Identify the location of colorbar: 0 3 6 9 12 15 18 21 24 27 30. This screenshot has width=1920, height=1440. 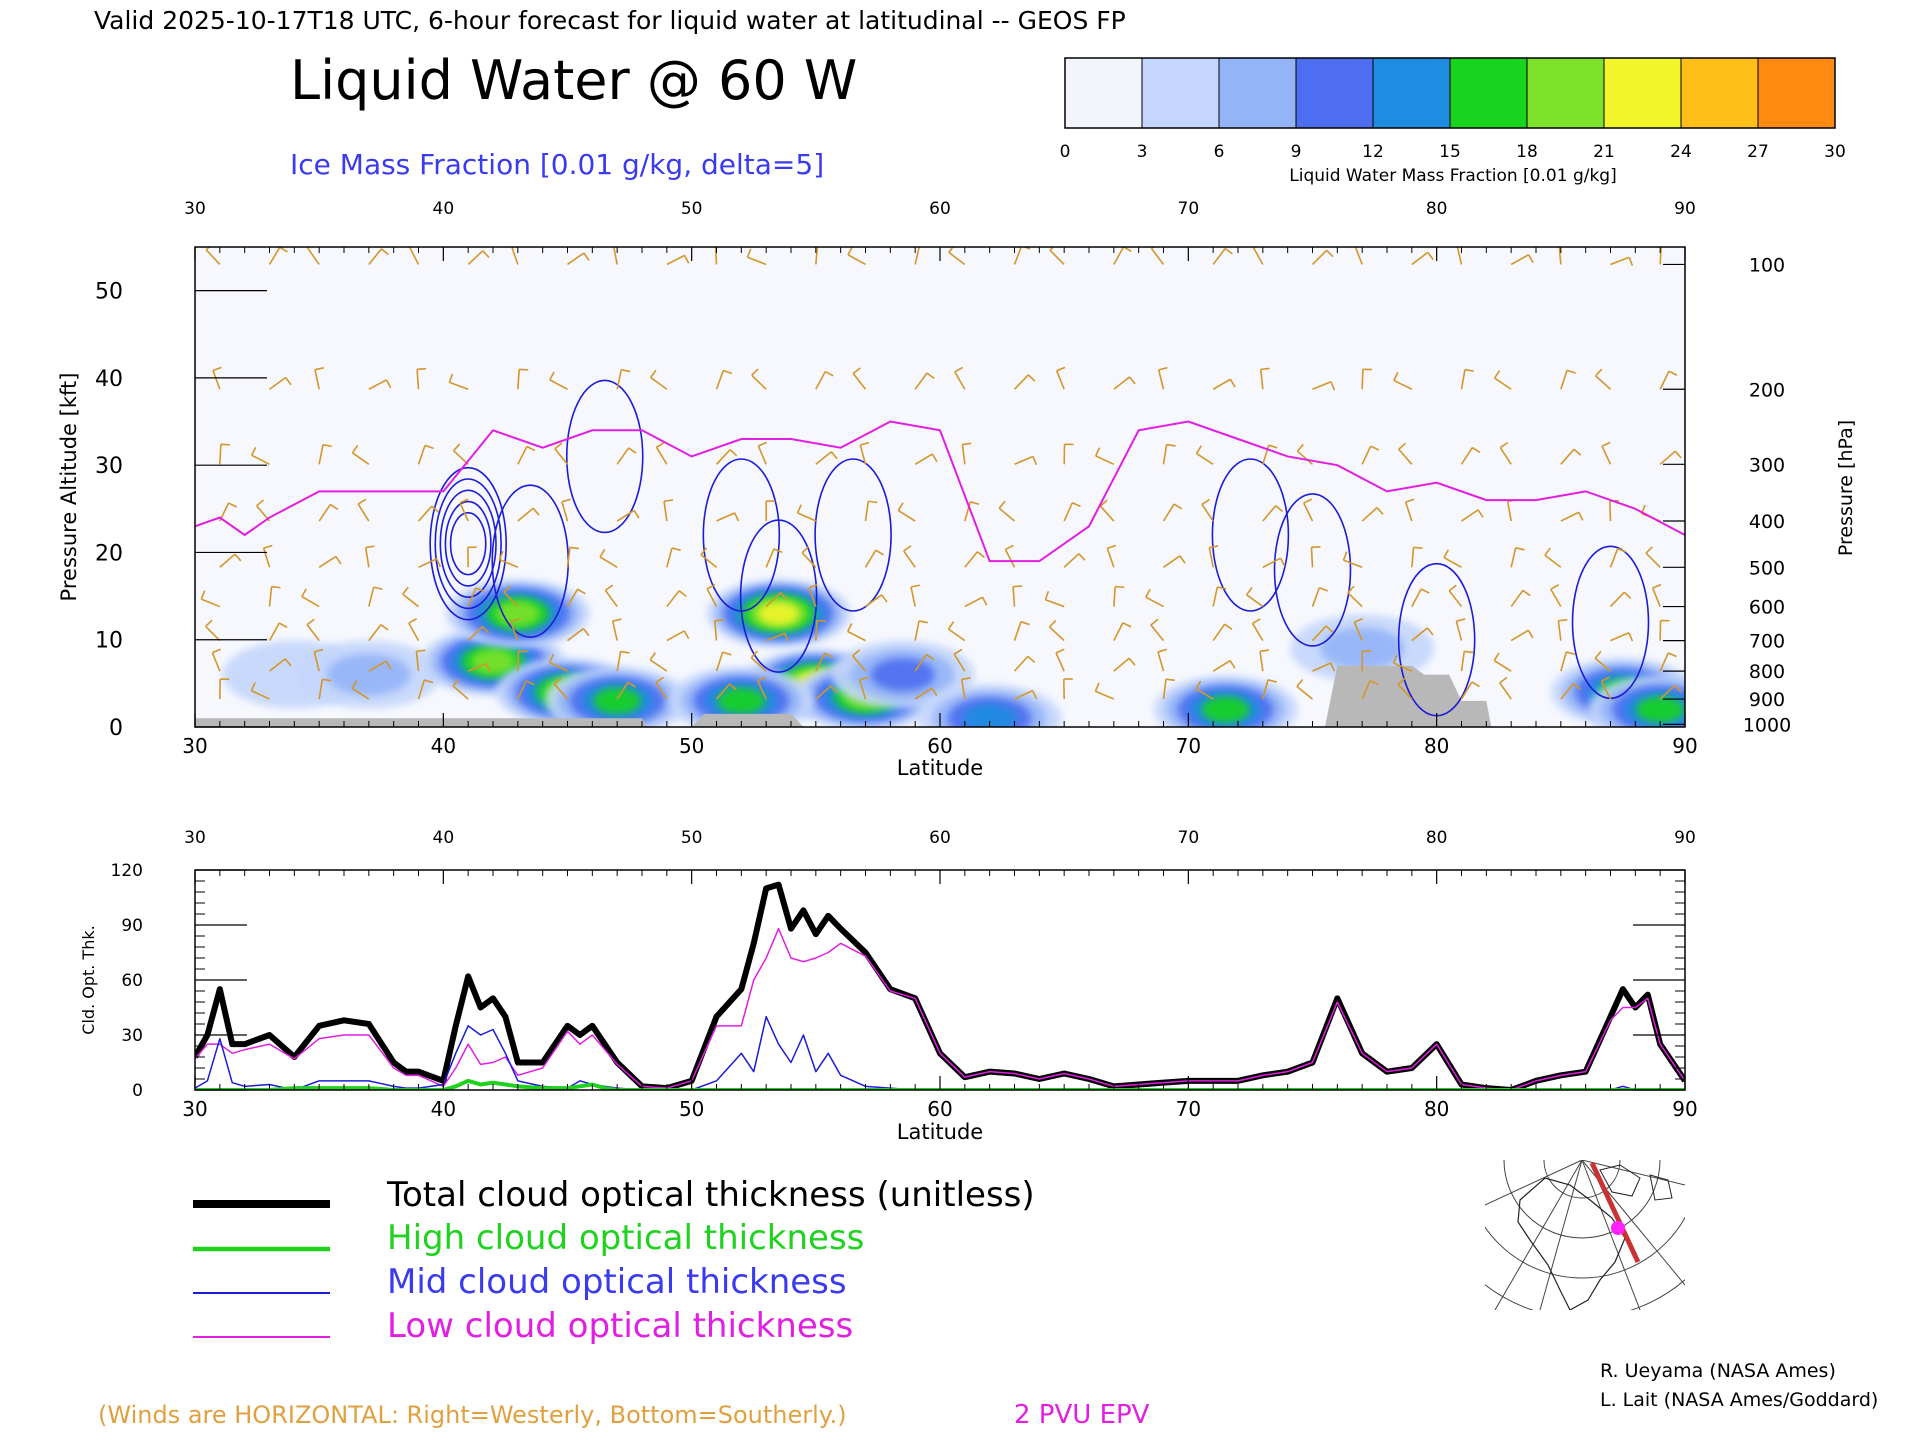
(1453, 109).